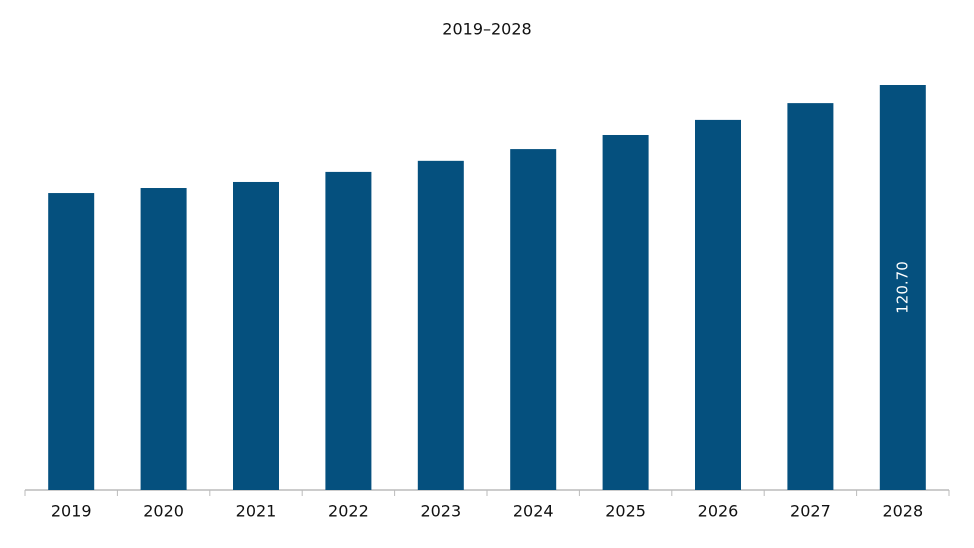 The width and height of the screenshot is (974, 548). Describe the element at coordinates (625, 511) in the screenshot. I see `x-tick-label: 2025` at that location.